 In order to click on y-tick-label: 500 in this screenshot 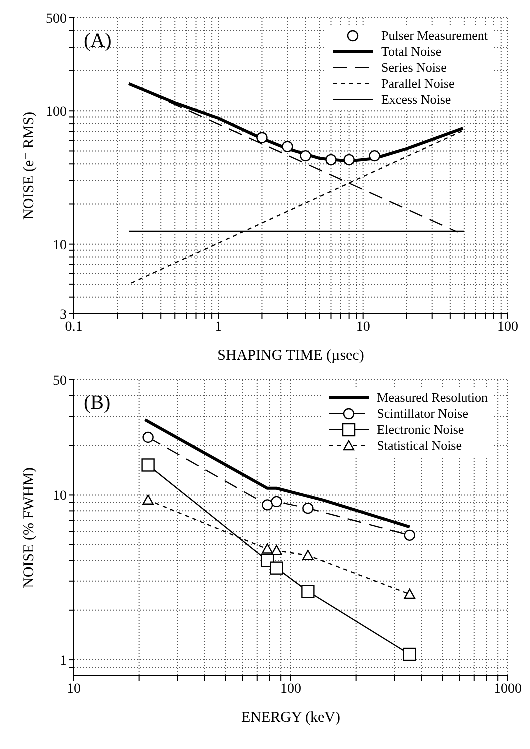, I will do `click(56, 19)`.